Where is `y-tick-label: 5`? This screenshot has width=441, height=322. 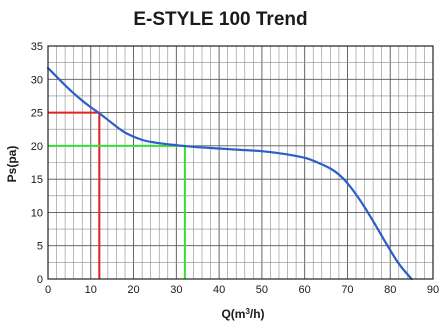
y-tick-label: 5 is located at coordinates (40, 247).